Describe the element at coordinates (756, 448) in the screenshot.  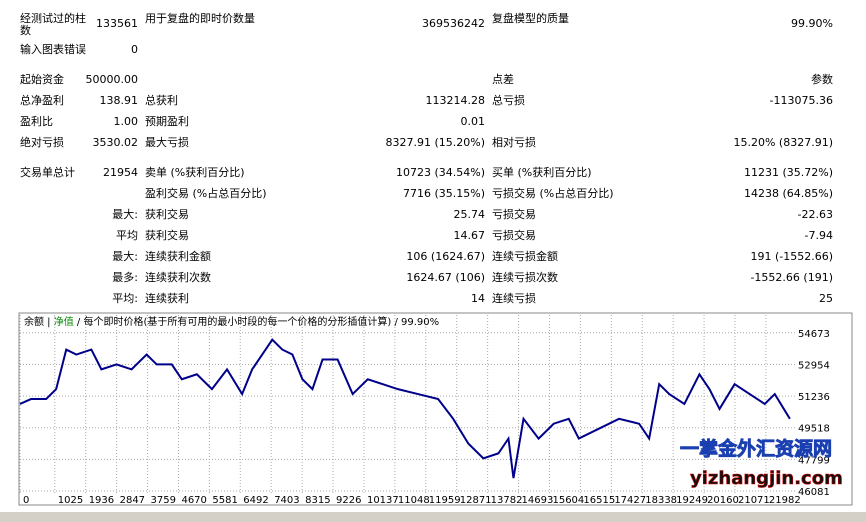
I see `watermark: 一掌金外汇资源网` at that location.